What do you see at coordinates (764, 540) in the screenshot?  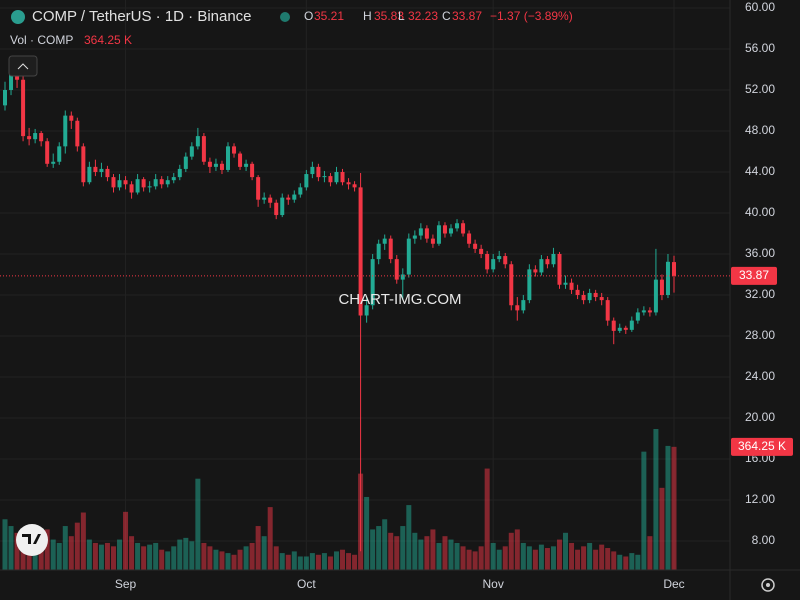 I see `y-tick-label: 8.00` at bounding box center [764, 540].